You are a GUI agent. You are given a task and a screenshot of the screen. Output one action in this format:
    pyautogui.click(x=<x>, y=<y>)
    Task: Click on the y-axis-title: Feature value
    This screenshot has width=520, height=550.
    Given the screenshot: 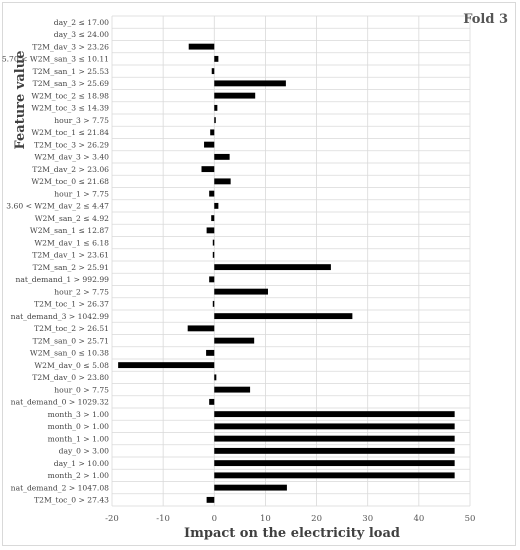 What is the action you would take?
    pyautogui.click(x=20, y=100)
    